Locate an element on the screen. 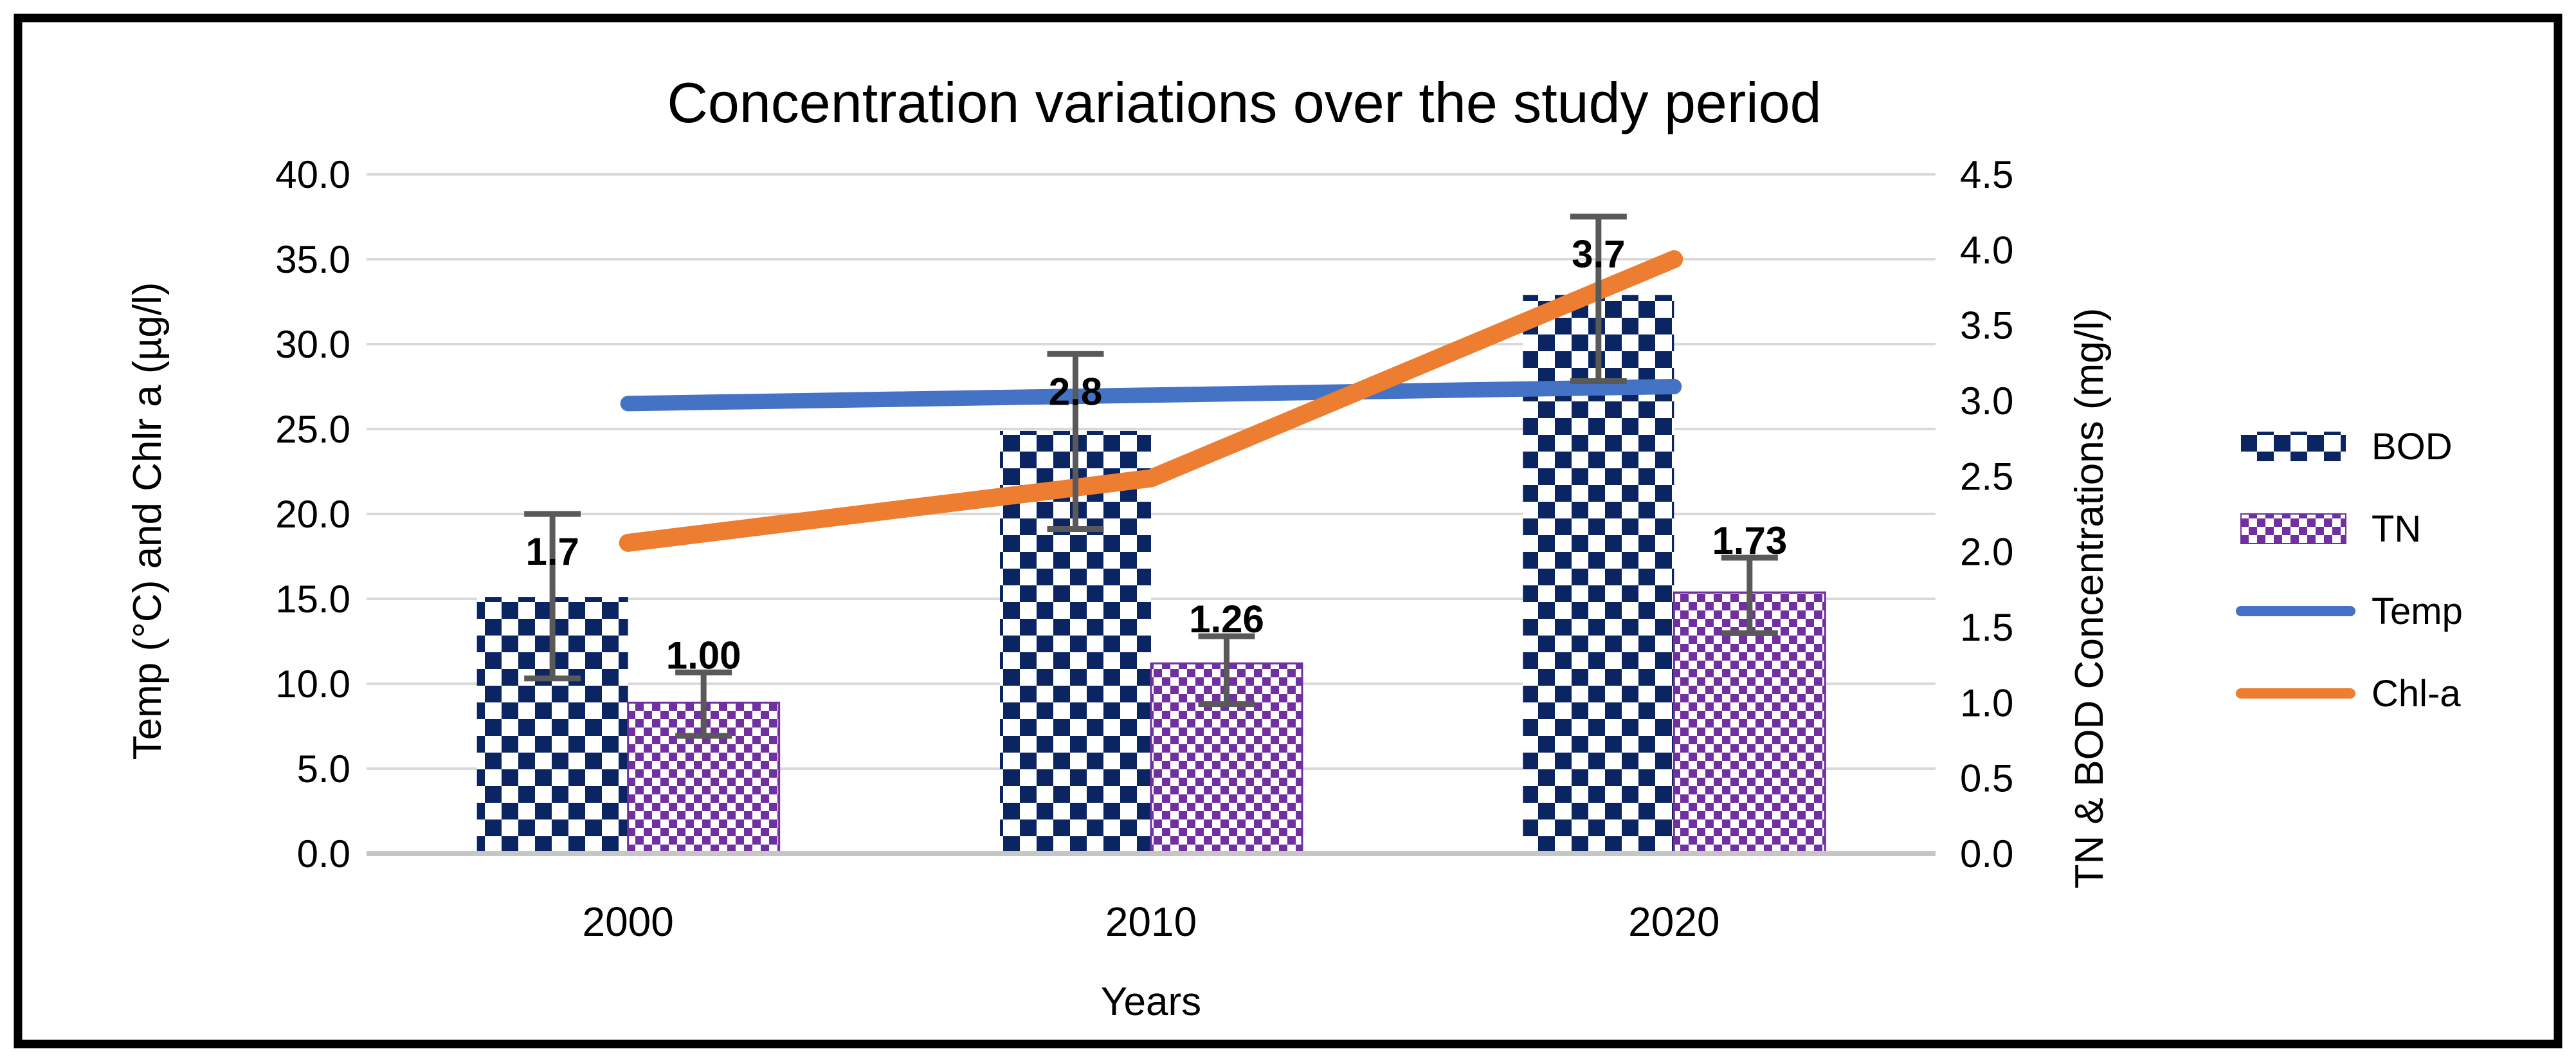  right-tick-label: 2.5 is located at coordinates (1986, 477).